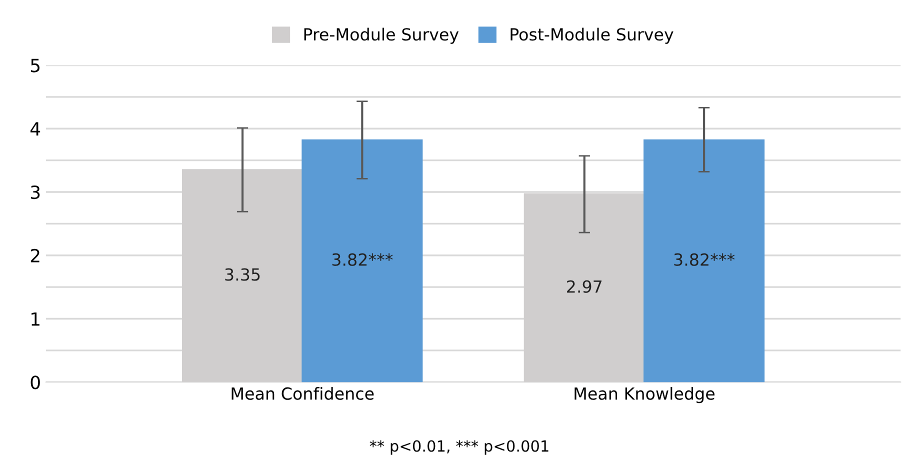 The image size is (919, 466). Describe the element at coordinates (242, 274) in the screenshot. I see `data-label: 3.35` at that location.